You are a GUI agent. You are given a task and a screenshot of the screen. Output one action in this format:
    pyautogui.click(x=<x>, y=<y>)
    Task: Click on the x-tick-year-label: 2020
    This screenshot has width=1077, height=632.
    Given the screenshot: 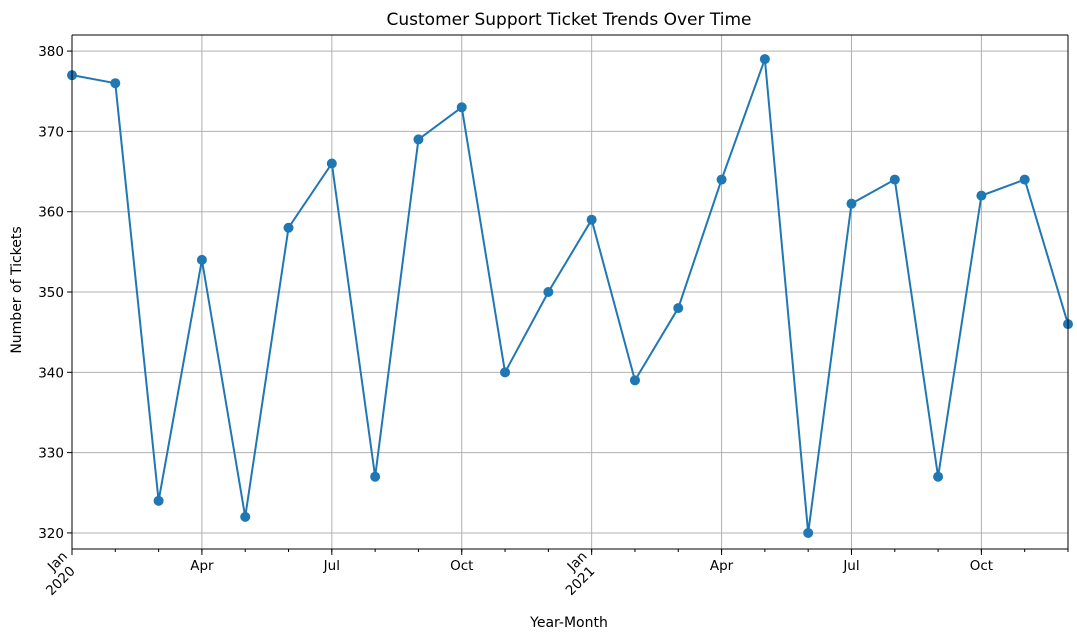 What is the action you would take?
    pyautogui.click(x=61, y=581)
    